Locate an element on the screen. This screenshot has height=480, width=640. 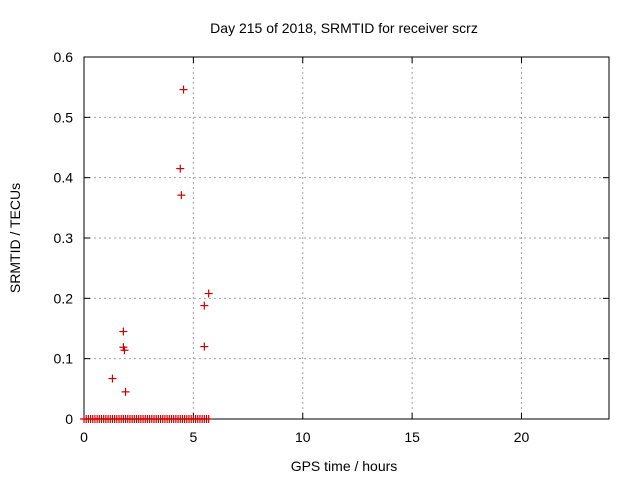
x-tick-label: 20 is located at coordinates (522, 437).